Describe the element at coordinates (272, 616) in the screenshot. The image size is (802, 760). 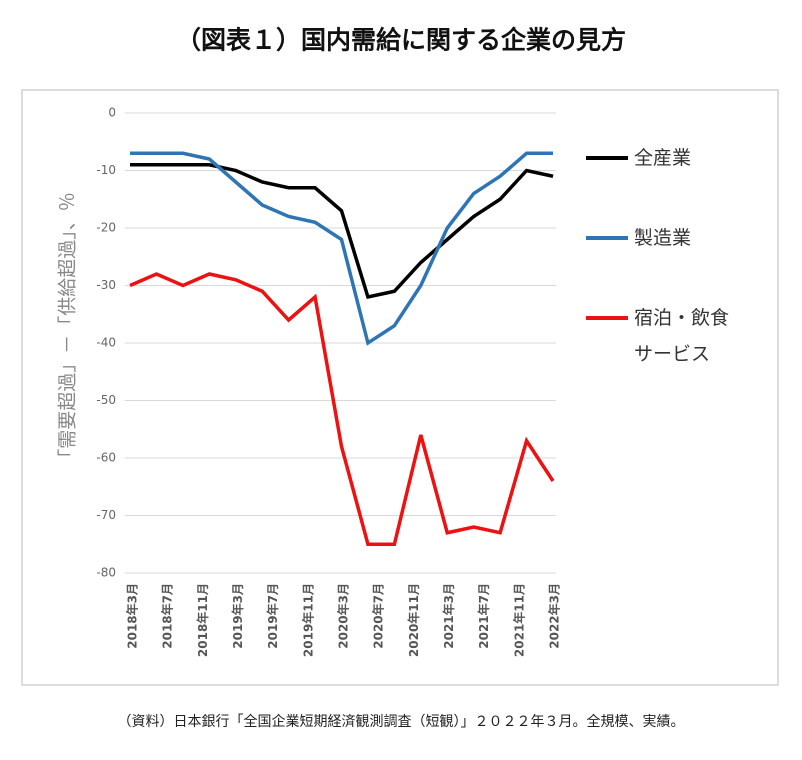
I see `x-tick-label: 2019年7月` at that location.